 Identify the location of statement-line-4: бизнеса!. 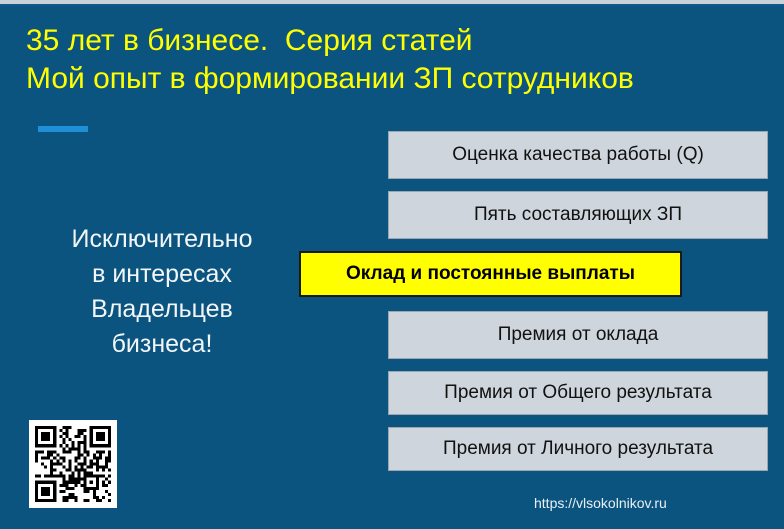
(162, 344).